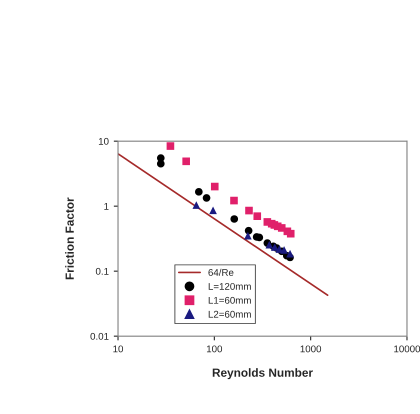  Describe the element at coordinates (118, 348) in the screenshot. I see `x-tick-label: 10` at that location.